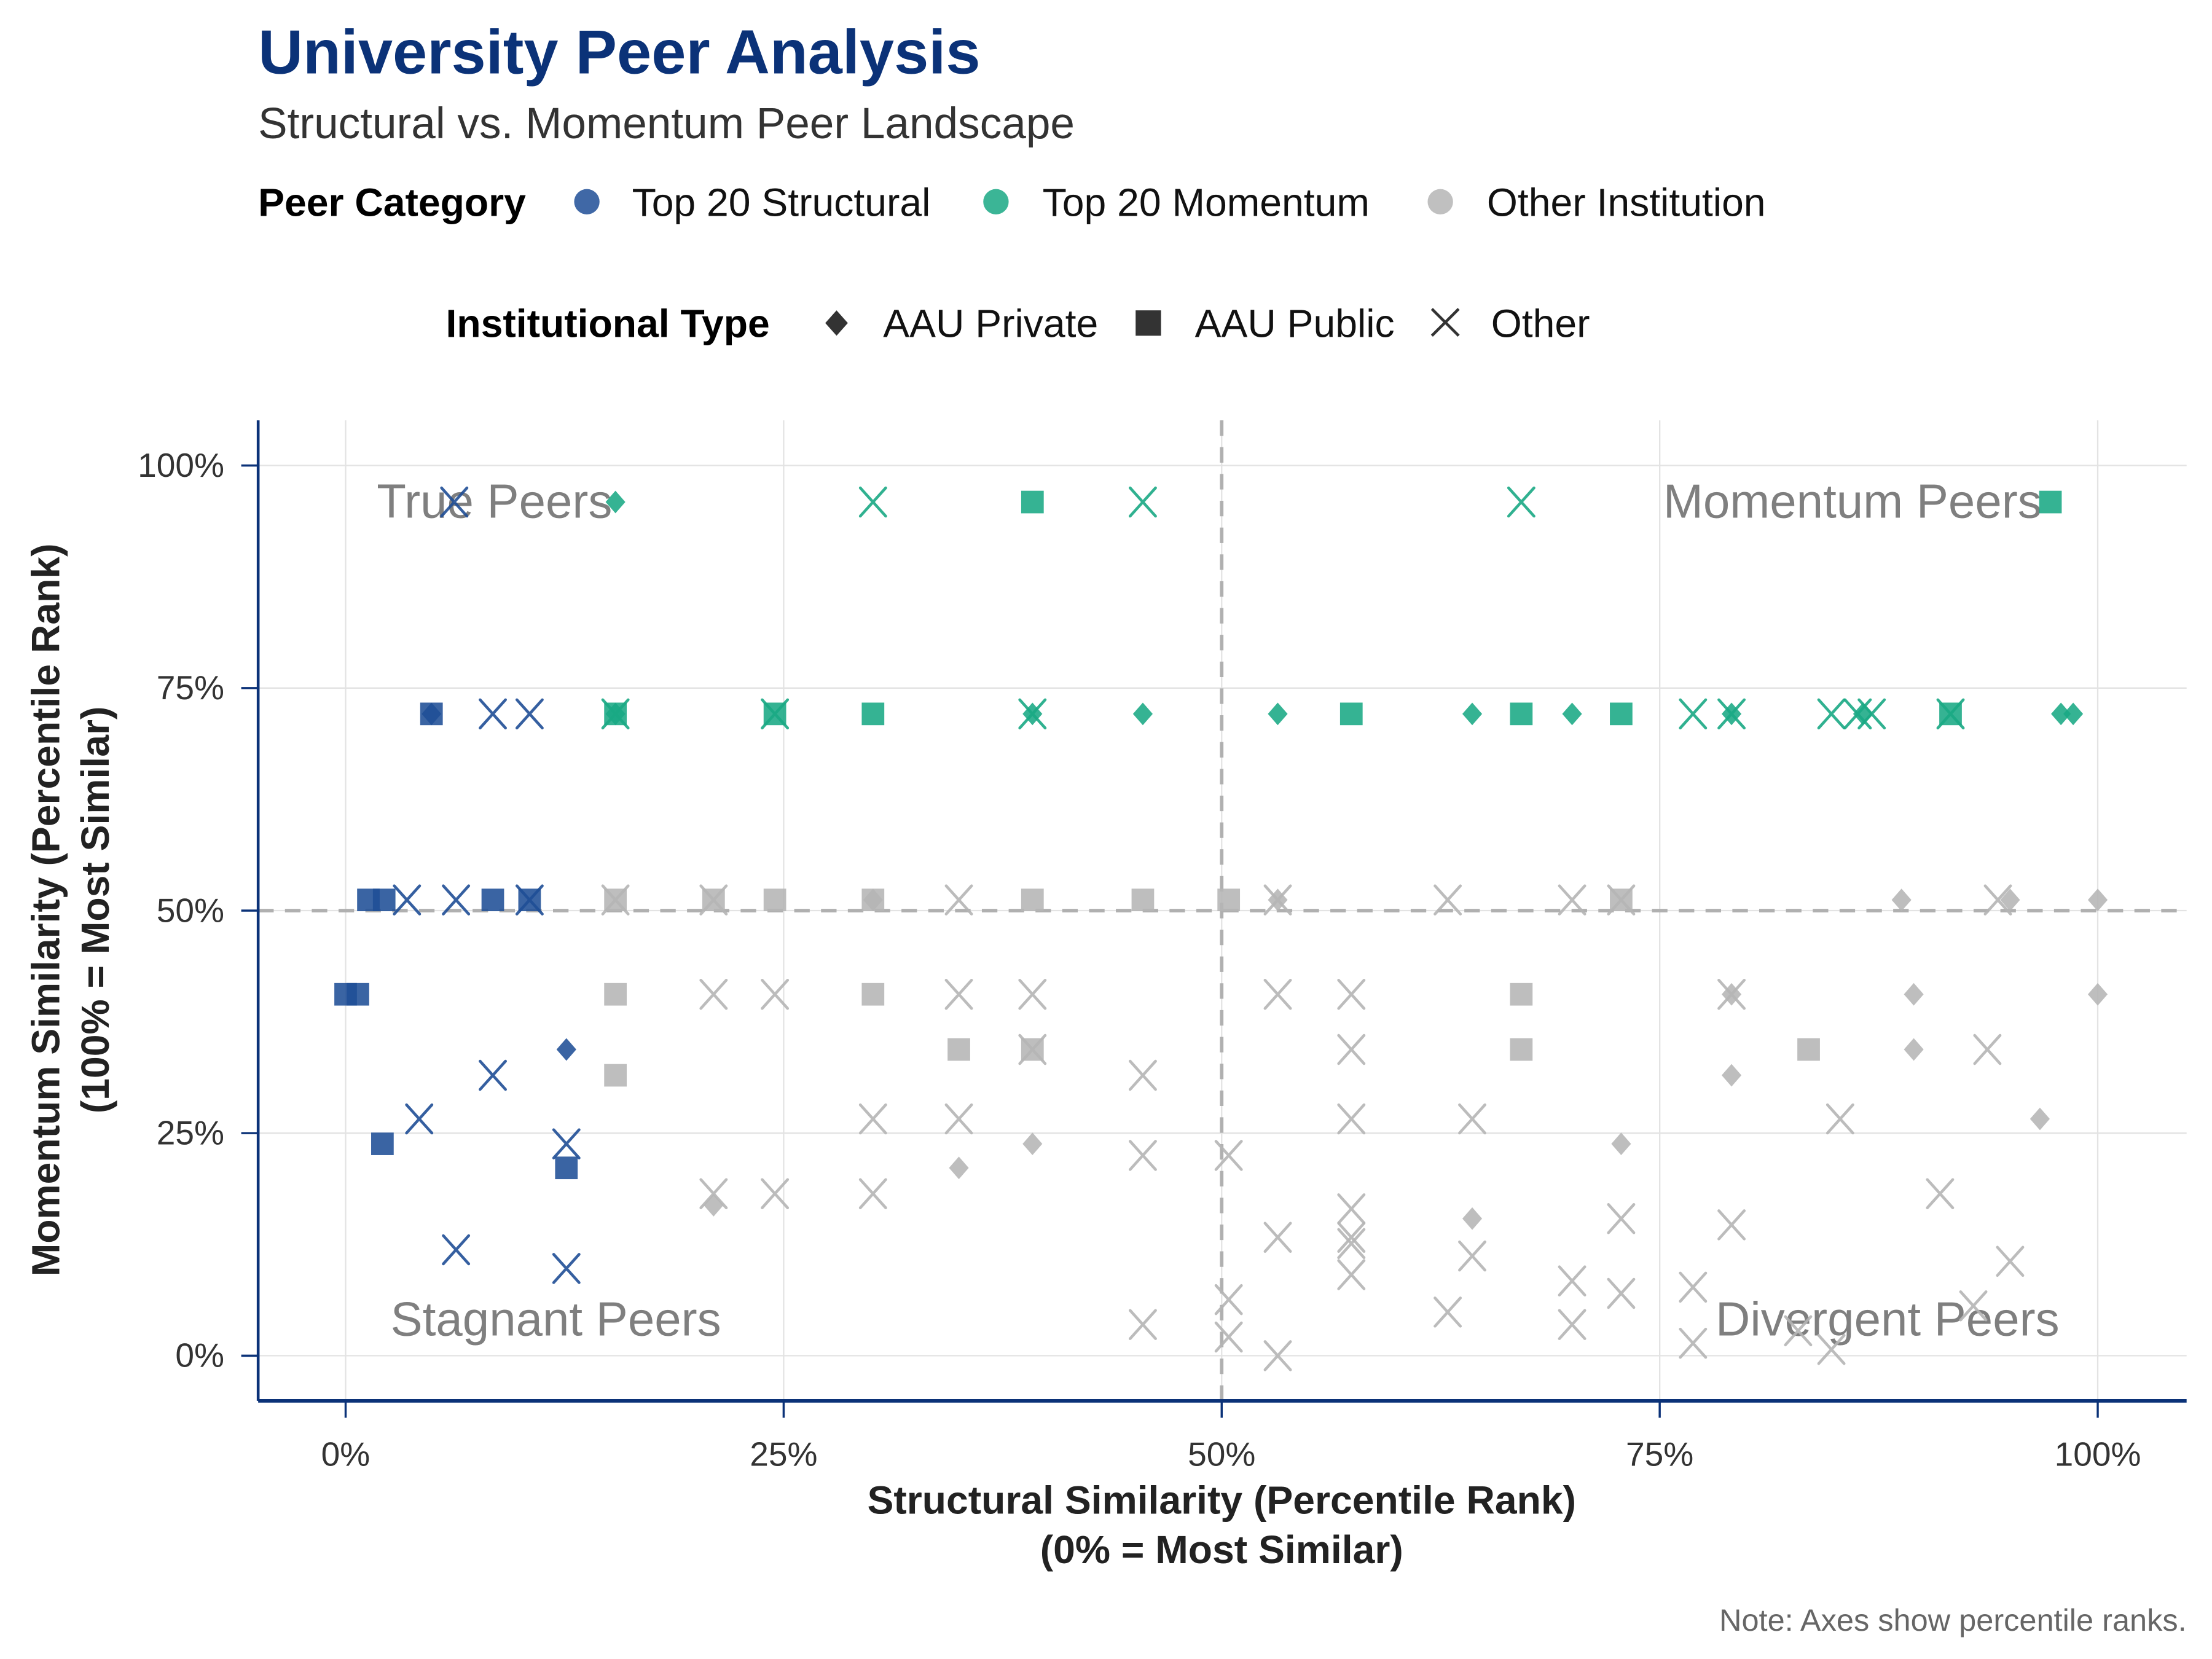 The height and width of the screenshot is (1659, 2212). I want to click on quadrant-label: Momentum Peers, so click(1852, 501).